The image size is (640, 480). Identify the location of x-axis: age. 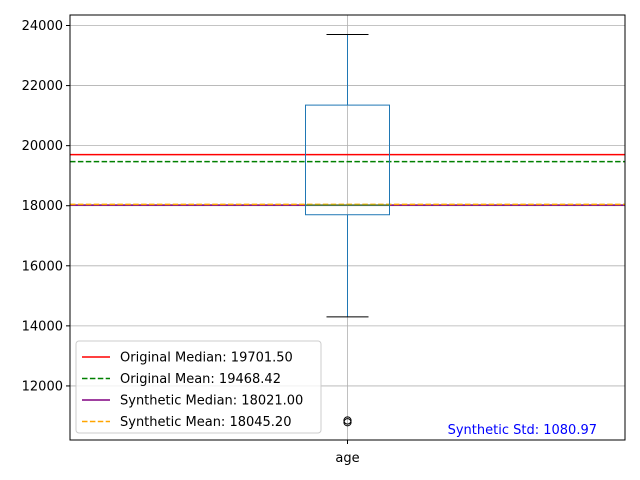
(347, 453).